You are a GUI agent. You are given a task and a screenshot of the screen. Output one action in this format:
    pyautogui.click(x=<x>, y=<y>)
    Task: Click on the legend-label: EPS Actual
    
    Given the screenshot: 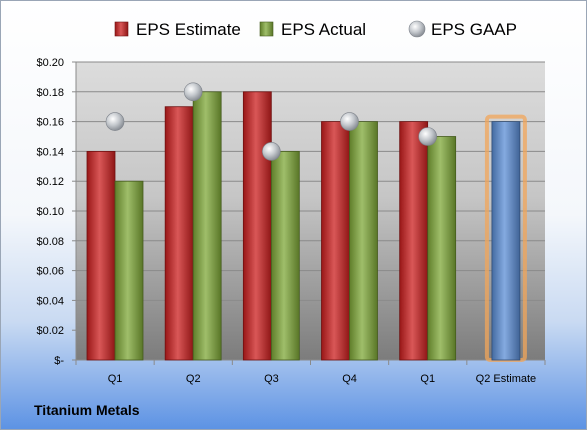 What is the action you would take?
    pyautogui.click(x=323, y=29)
    